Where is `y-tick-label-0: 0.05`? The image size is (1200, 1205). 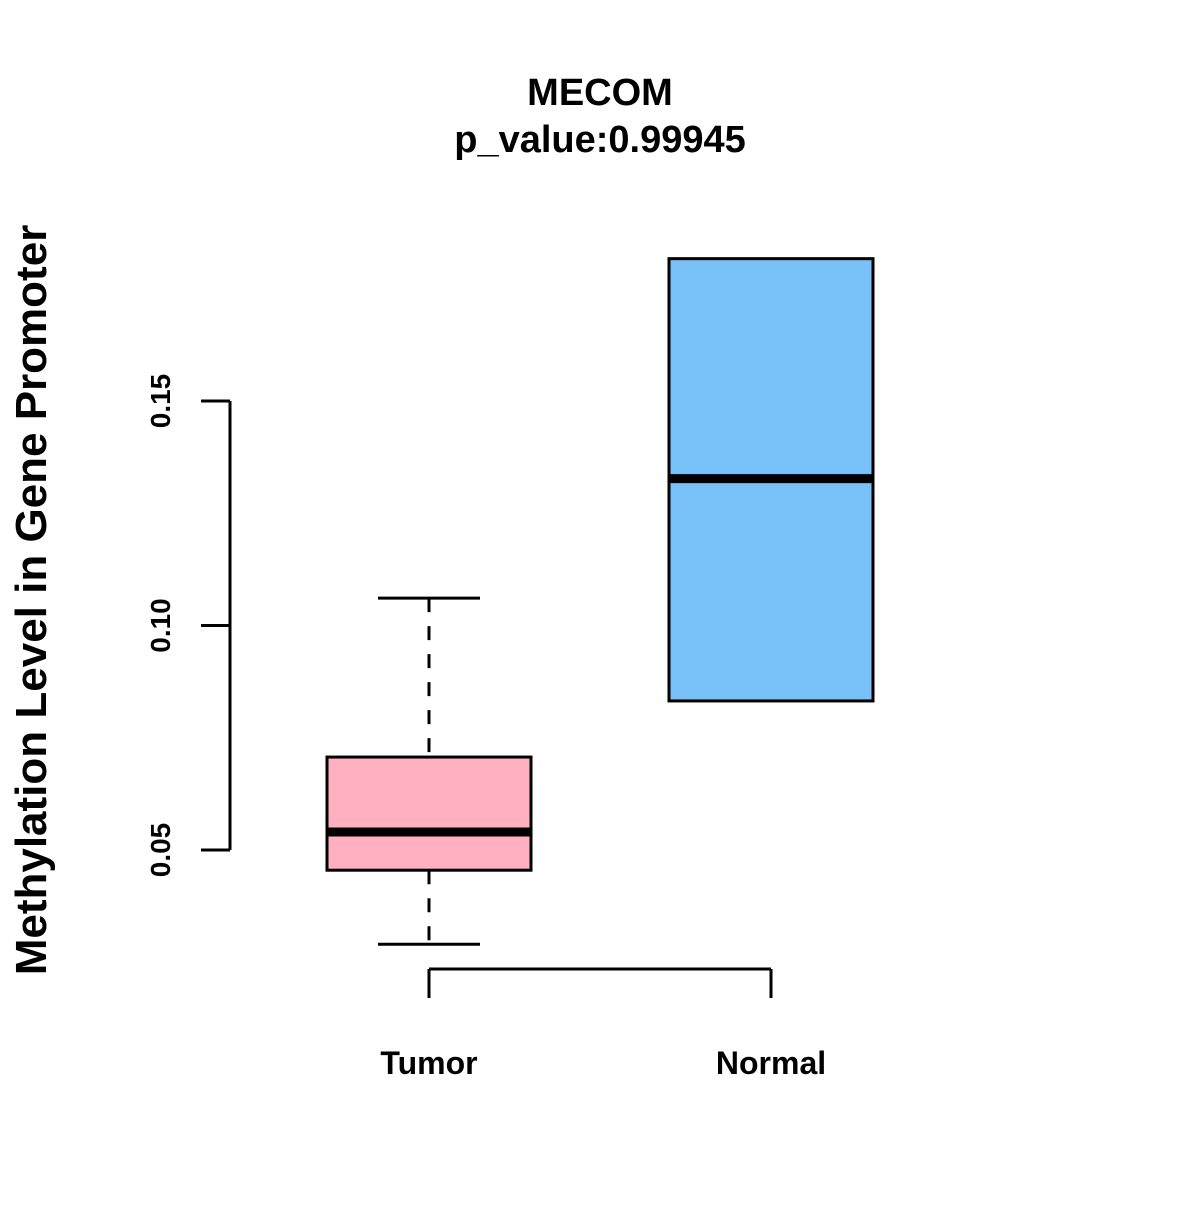 y-tick-label-0: 0.05 is located at coordinates (160, 850).